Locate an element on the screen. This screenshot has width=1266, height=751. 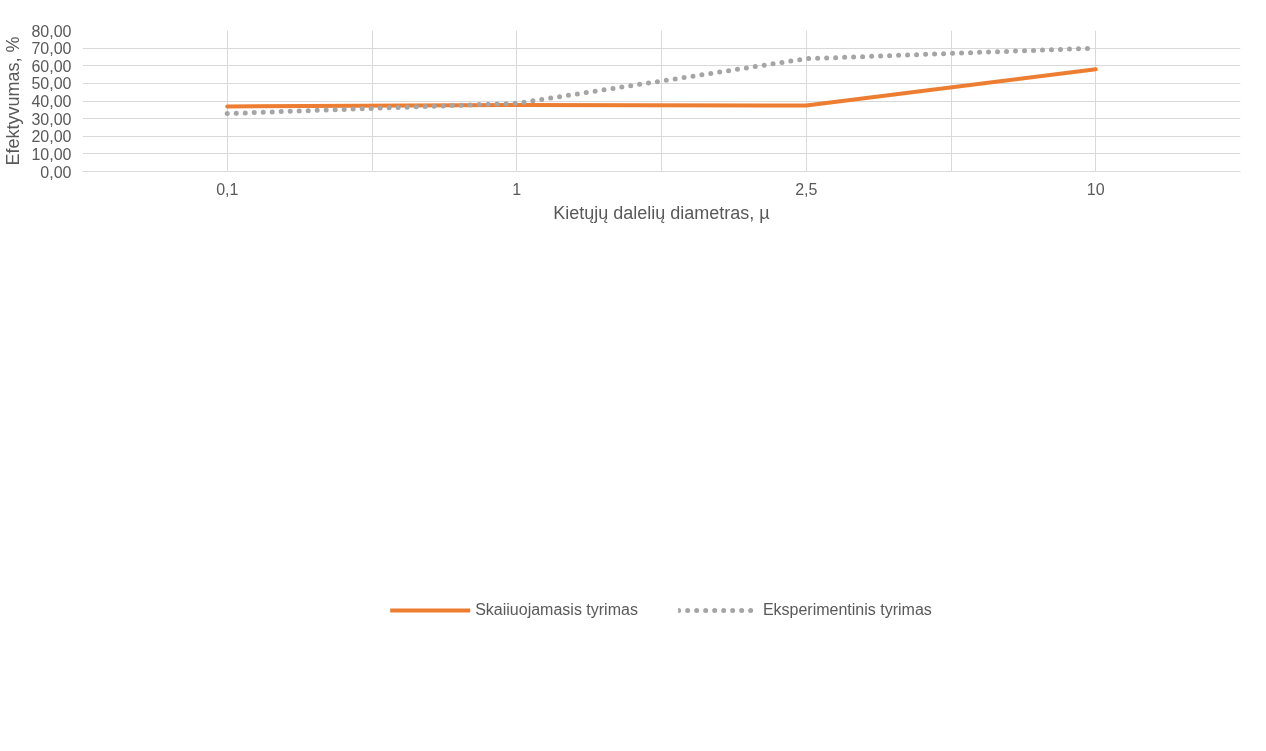
y-tick-label: 70,00 is located at coordinates (51, 49).